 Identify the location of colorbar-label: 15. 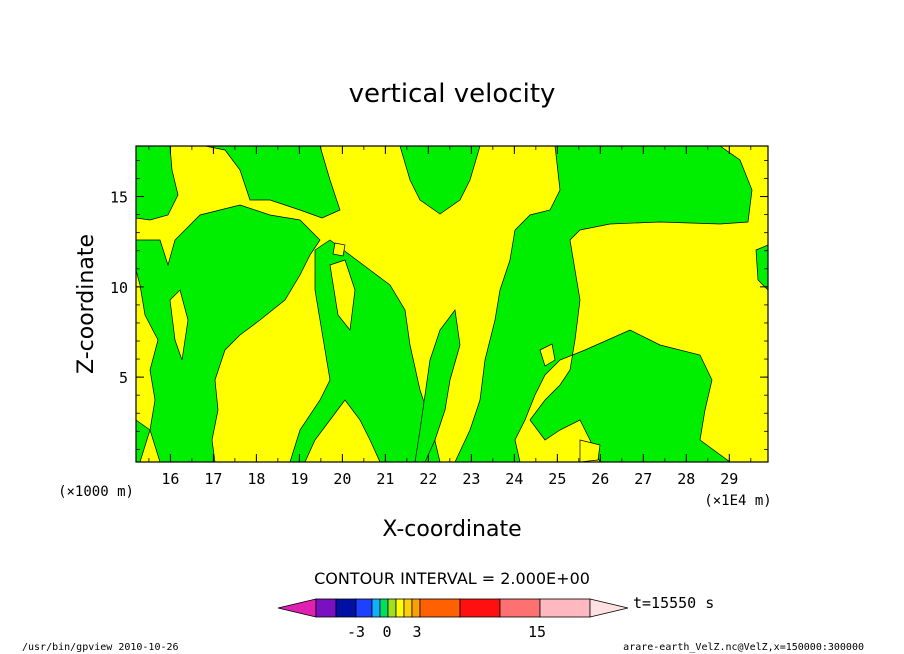
(537, 632).